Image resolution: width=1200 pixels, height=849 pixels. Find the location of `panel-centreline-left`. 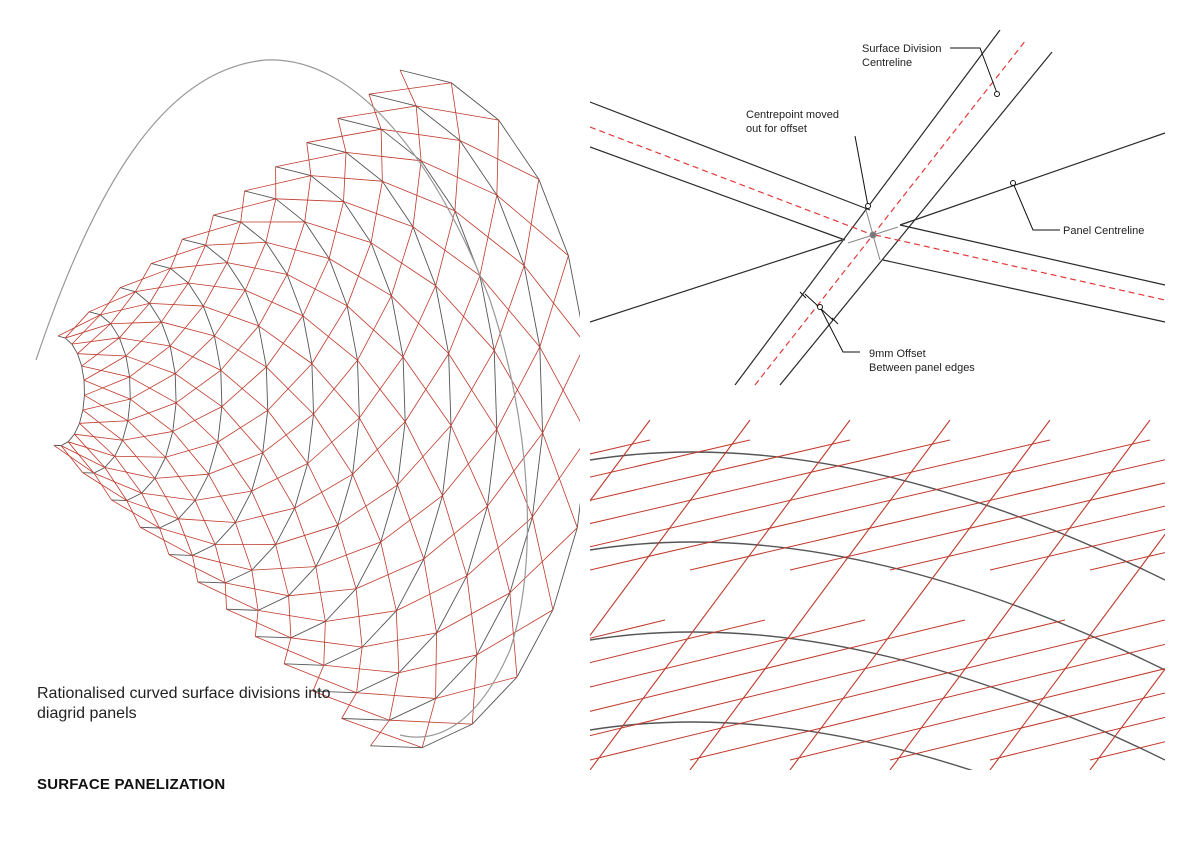

panel-centreline-left is located at coordinates (732, 181).